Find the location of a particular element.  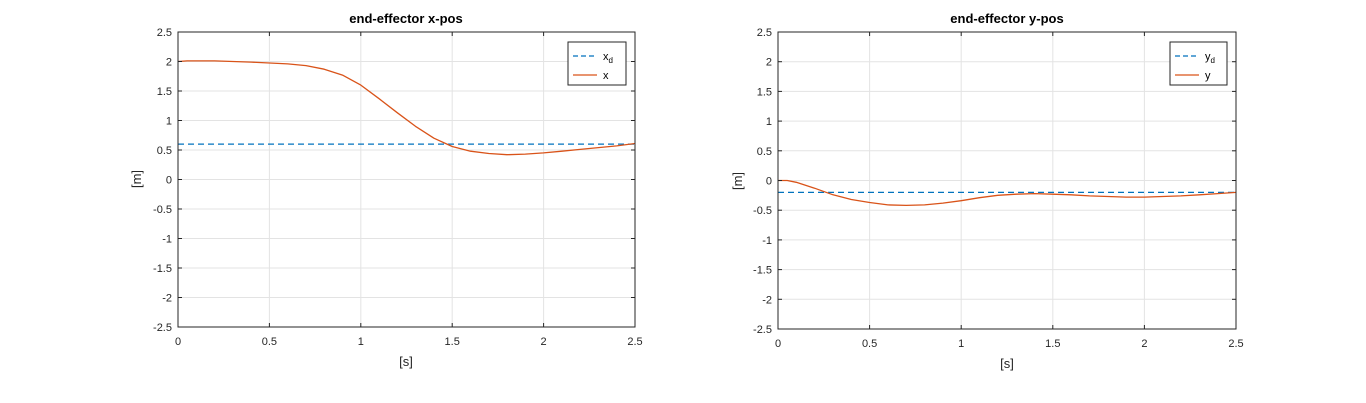

legend-label-actual: x is located at coordinates (606, 76).